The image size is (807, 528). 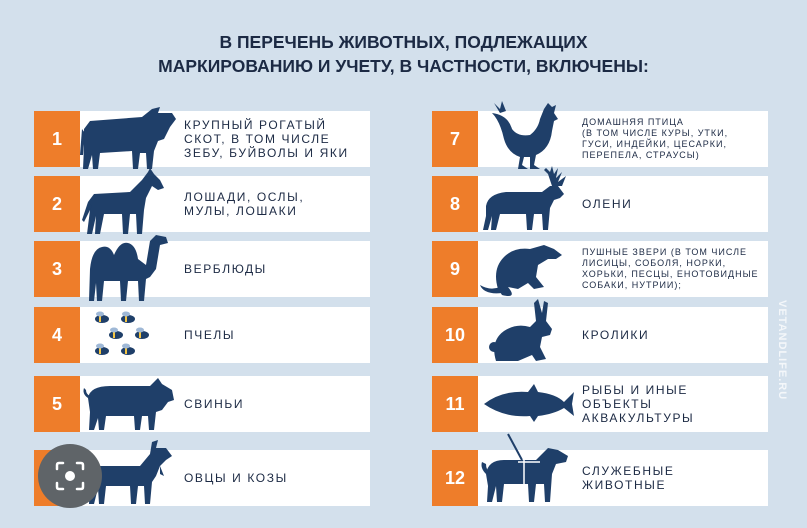 I want to click on lens-icon, so click(x=70, y=476).